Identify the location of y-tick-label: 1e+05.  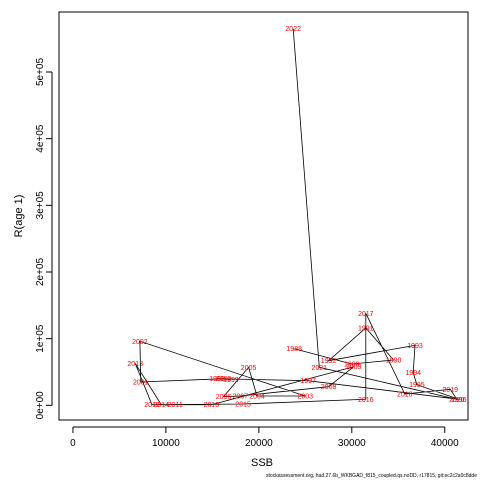
(40, 338).